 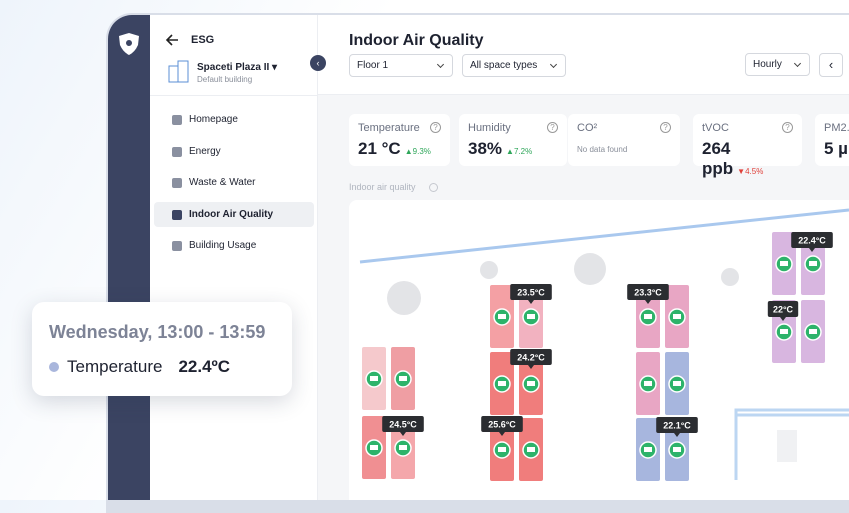 What do you see at coordinates (401, 65) in the screenshot?
I see `floor-select: Floor 1` at bounding box center [401, 65].